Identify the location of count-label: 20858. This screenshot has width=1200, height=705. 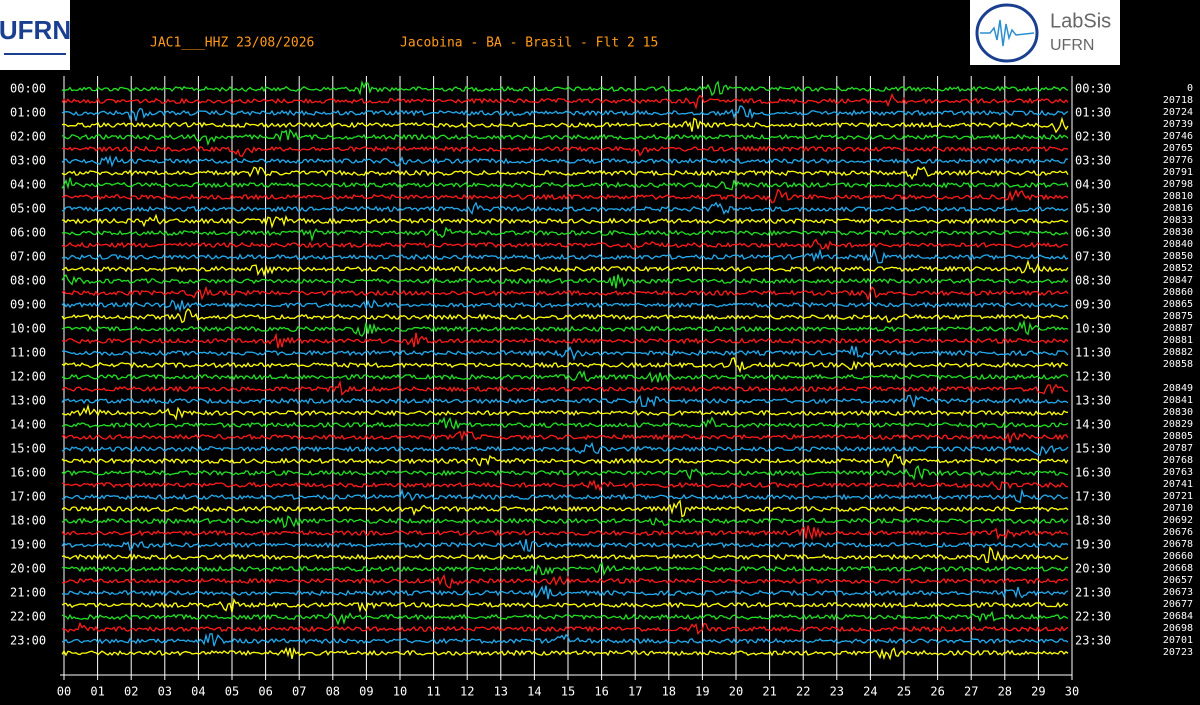
(1178, 364).